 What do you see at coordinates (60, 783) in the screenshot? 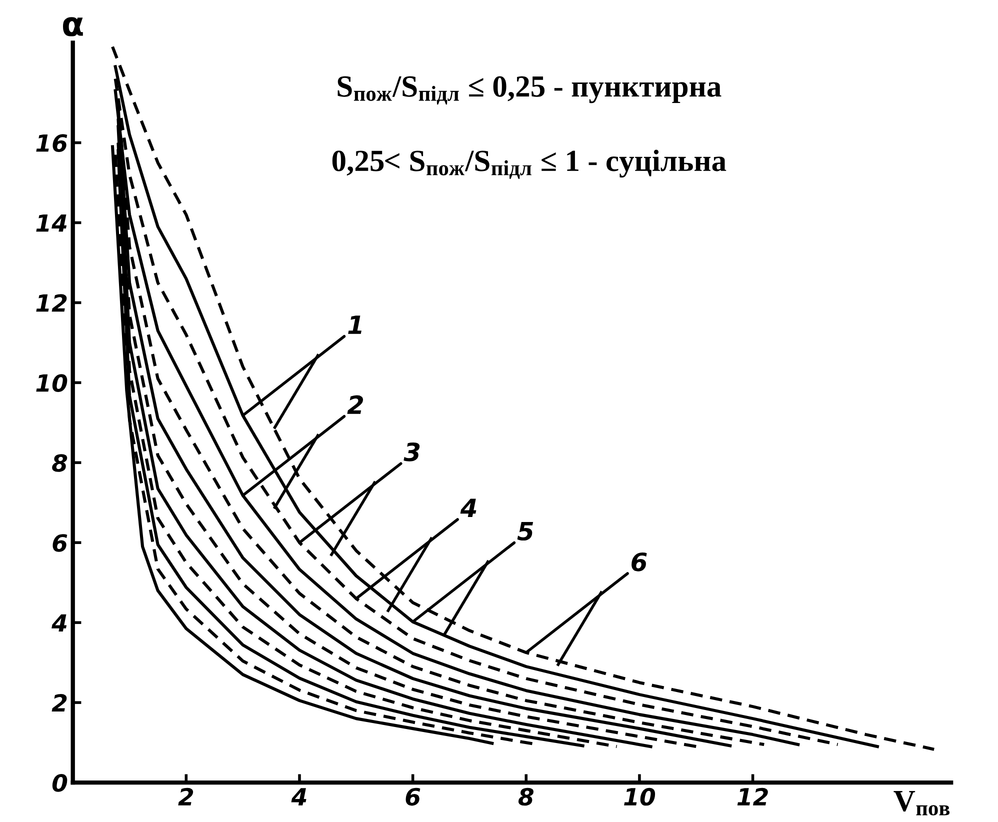
I see `y-tick-label: 0` at bounding box center [60, 783].